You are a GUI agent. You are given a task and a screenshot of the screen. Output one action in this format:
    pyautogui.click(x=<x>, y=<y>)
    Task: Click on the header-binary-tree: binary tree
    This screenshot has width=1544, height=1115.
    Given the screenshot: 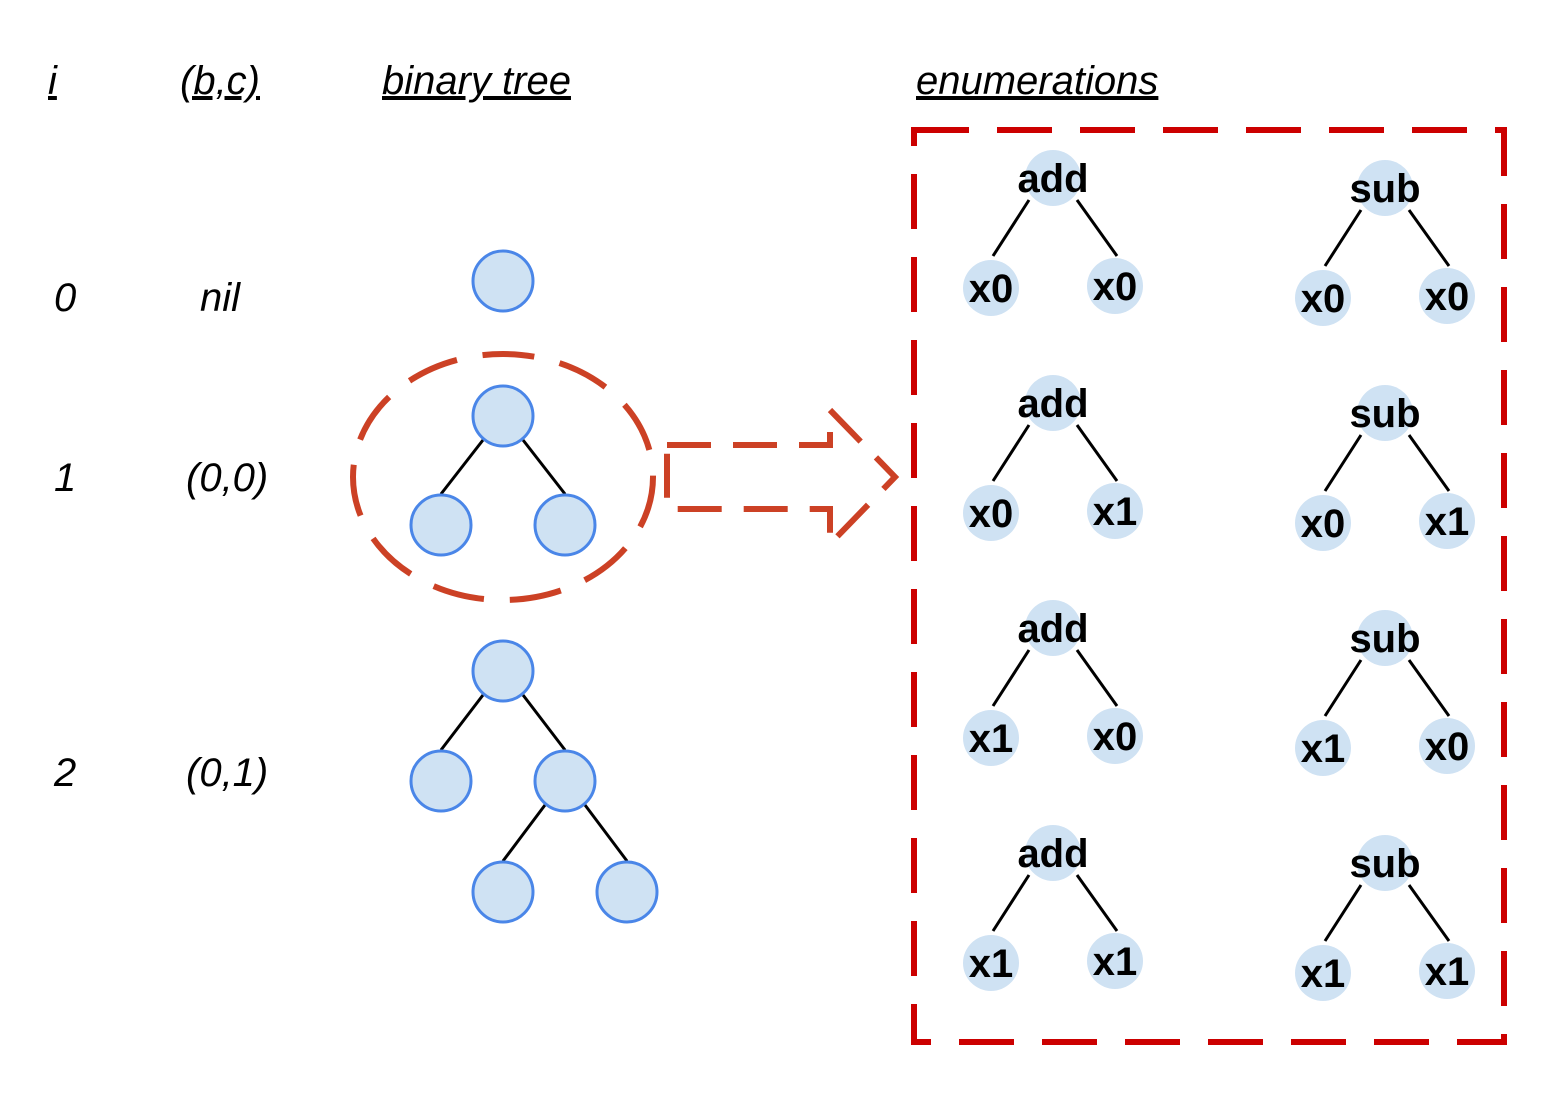 What is the action you would take?
    pyautogui.click(x=476, y=81)
    